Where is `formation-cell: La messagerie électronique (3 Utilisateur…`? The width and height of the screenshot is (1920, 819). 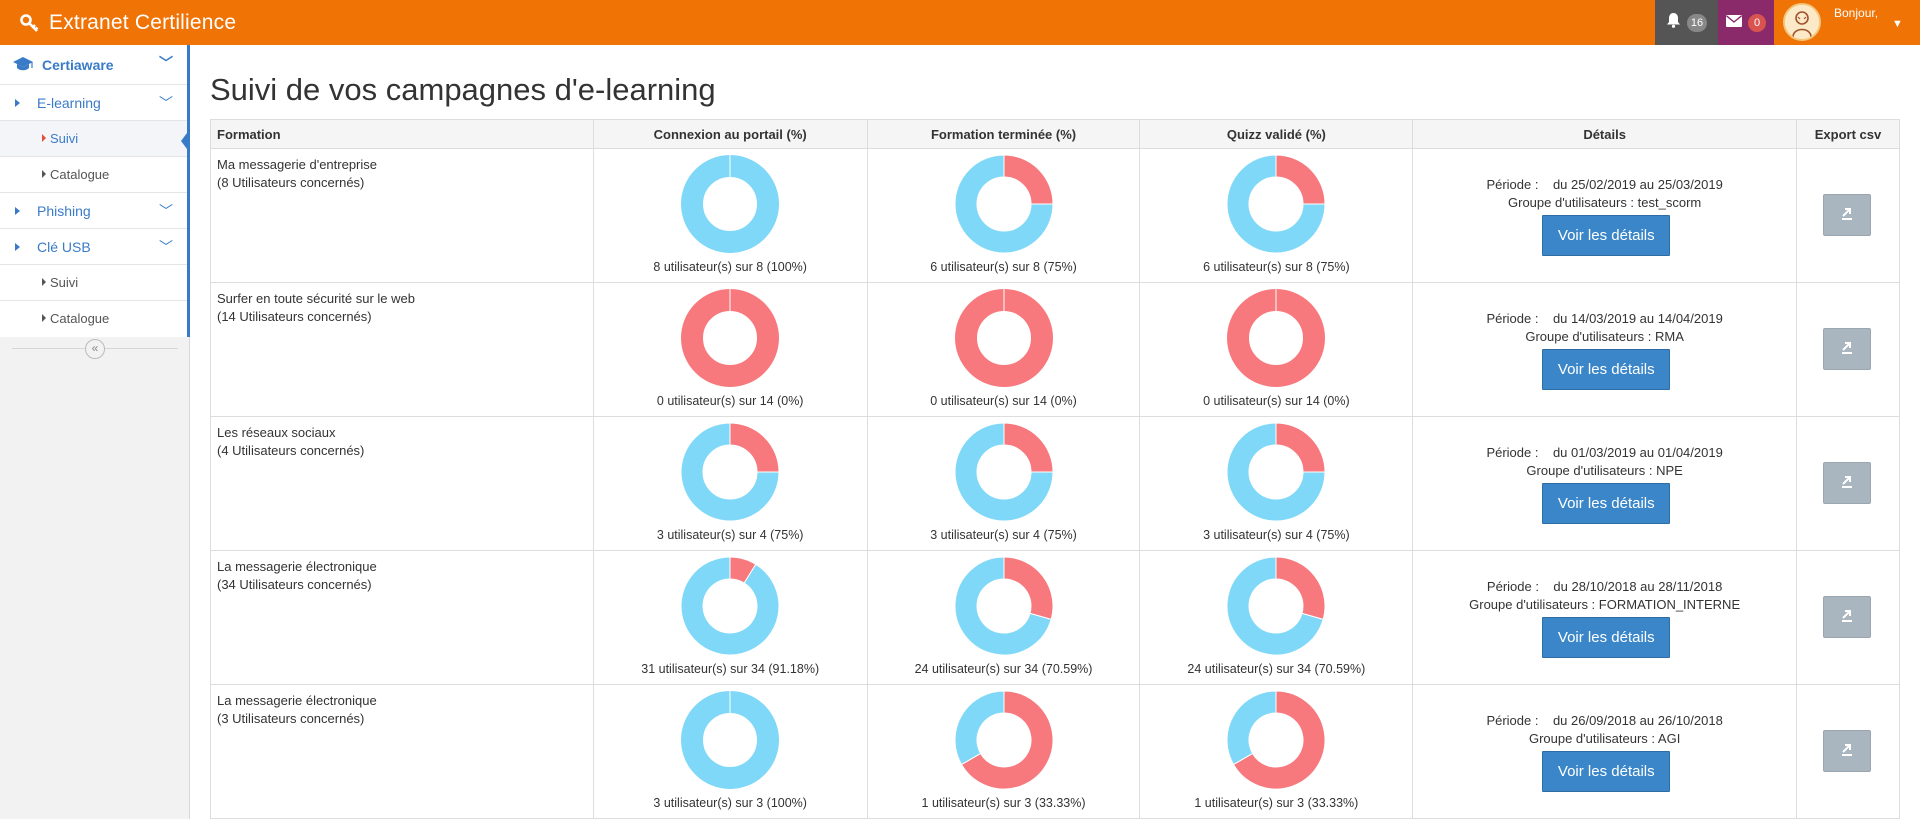
formation-cell: La messagerie électronique (3 Utilisateur… is located at coordinates (402, 751).